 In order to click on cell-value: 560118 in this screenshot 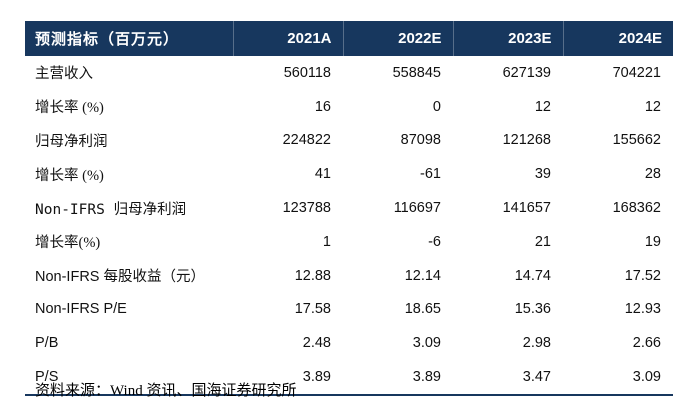, I will do `click(288, 73)`.